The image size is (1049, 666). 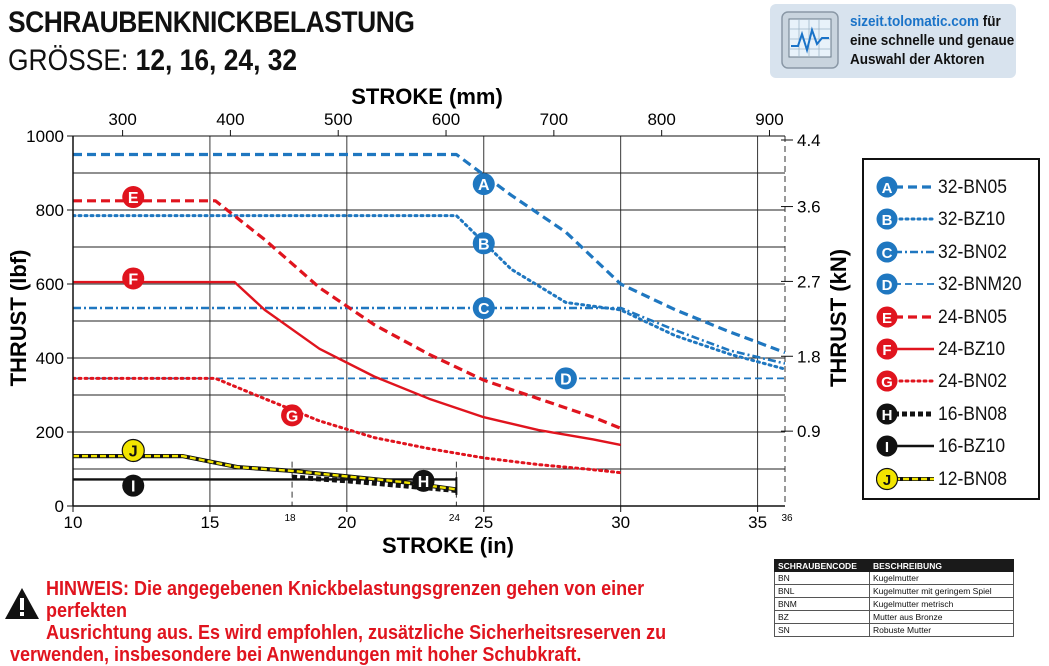 What do you see at coordinates (905, 349) in the screenshot?
I see `legend-swatch: F` at bounding box center [905, 349].